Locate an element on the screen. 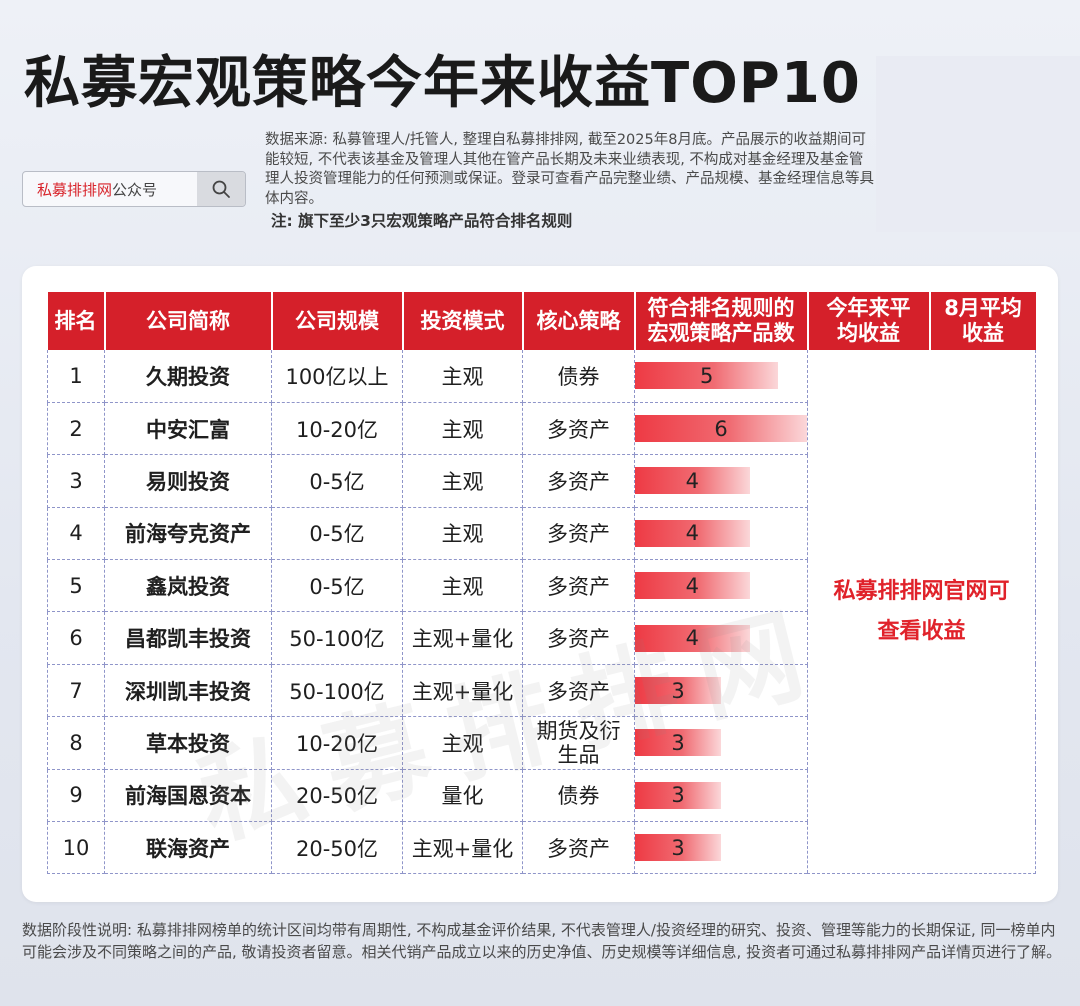 The image size is (1080, 1006). cell-rank: 8 is located at coordinates (76, 743).